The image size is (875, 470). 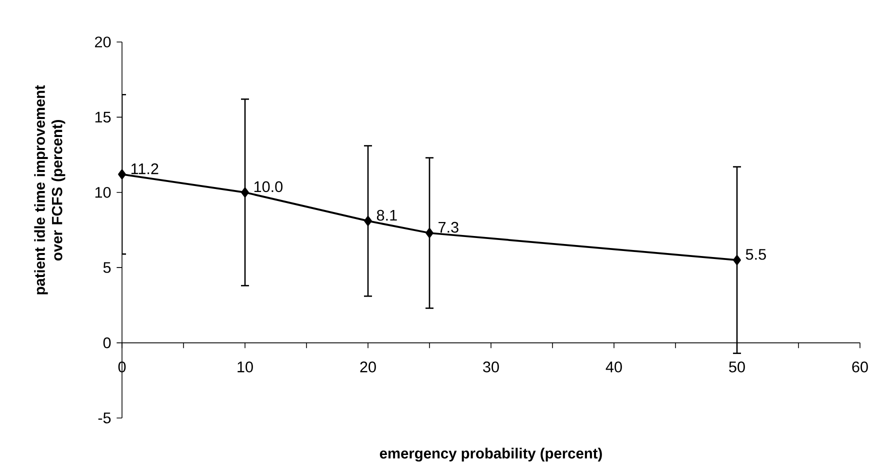 I want to click on x-axis-title: emergency probability (percent), so click(x=491, y=455).